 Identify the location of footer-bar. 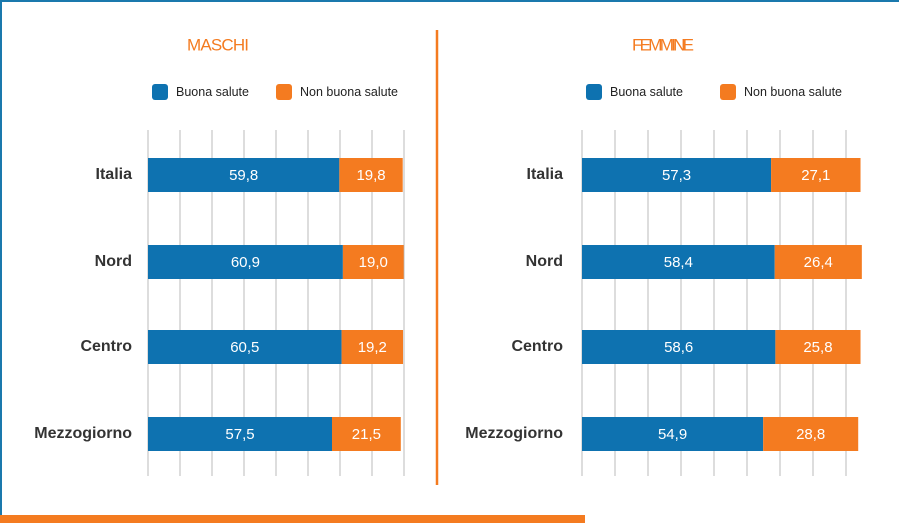
(292, 519).